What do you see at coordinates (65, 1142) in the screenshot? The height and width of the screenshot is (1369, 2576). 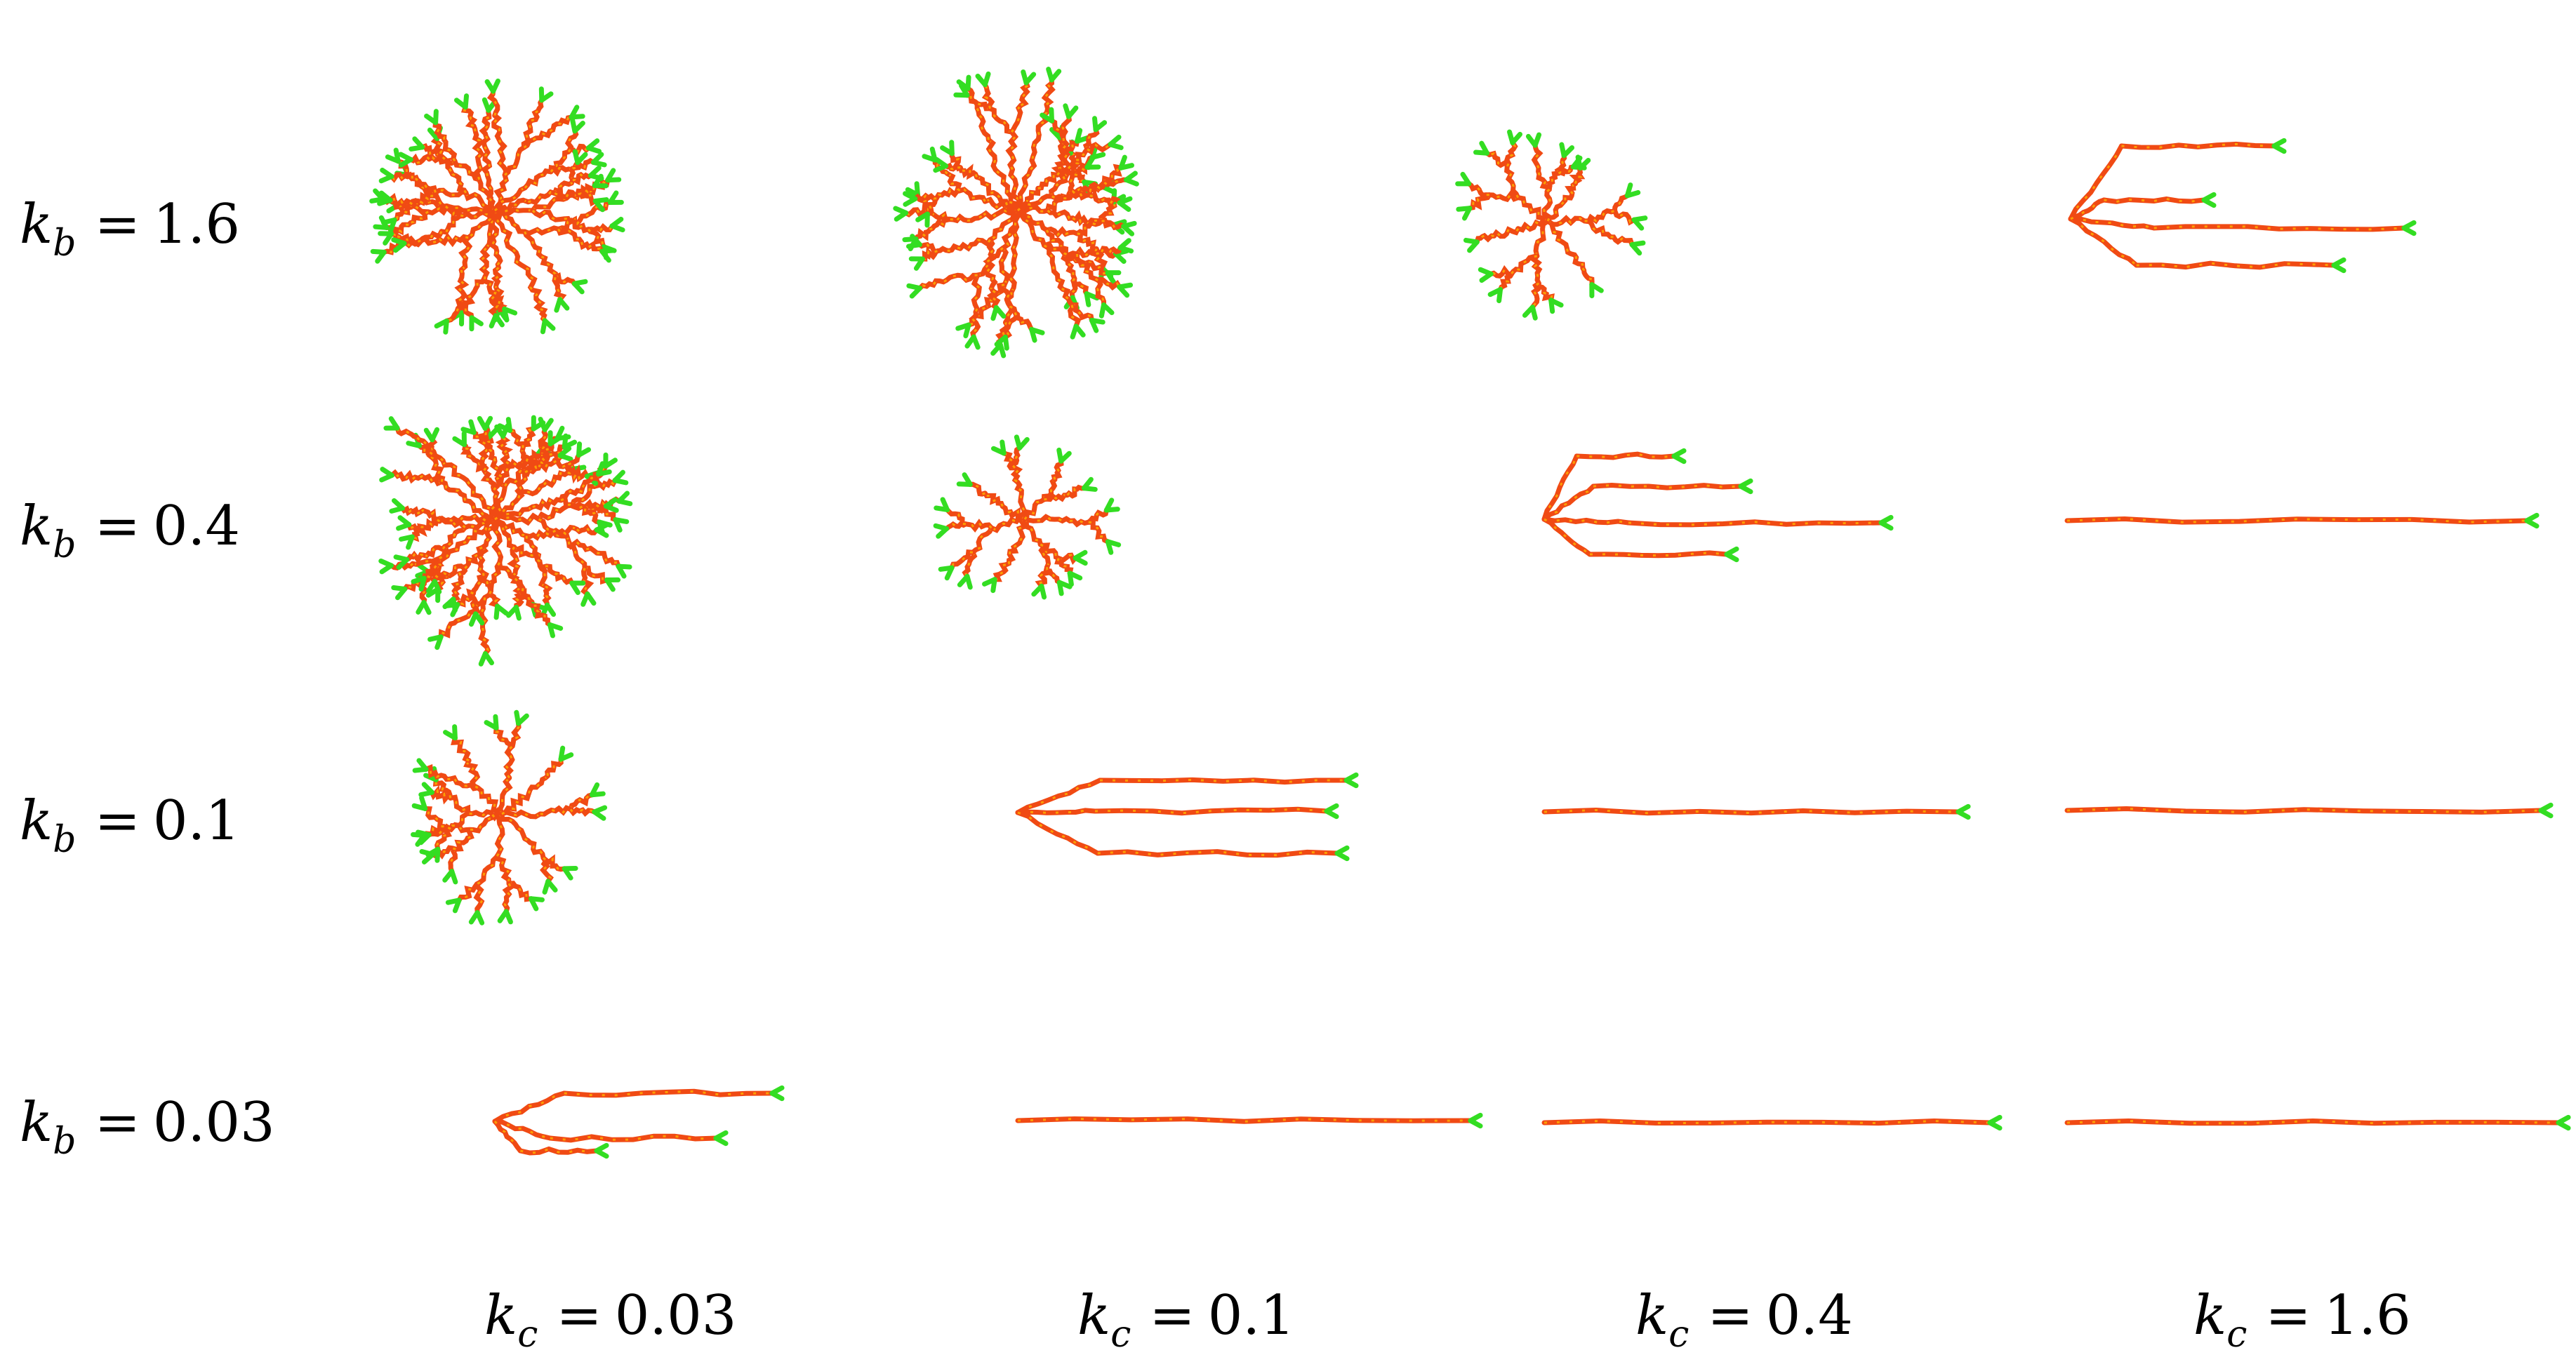 I see `b-subscript: b` at bounding box center [65, 1142].